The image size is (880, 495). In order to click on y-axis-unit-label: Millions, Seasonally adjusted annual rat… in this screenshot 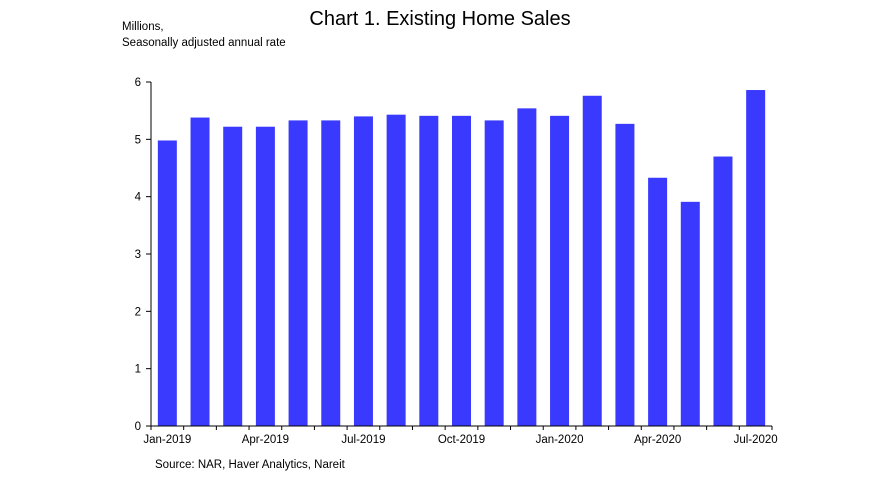, I will do `click(204, 35)`.